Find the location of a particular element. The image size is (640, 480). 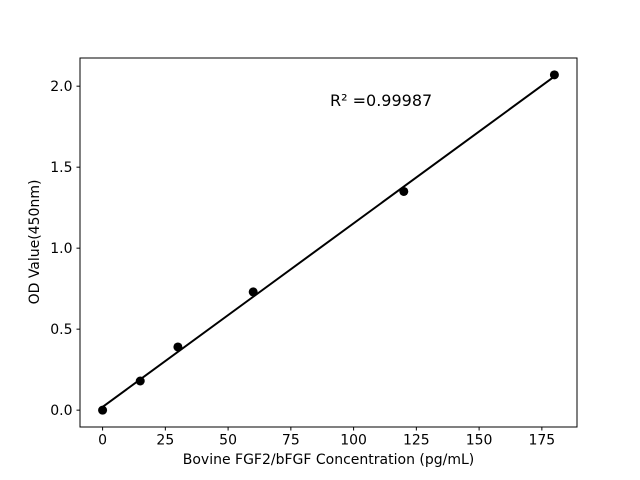

r-squared-annotation: R² =0.99987 is located at coordinates (381, 100).